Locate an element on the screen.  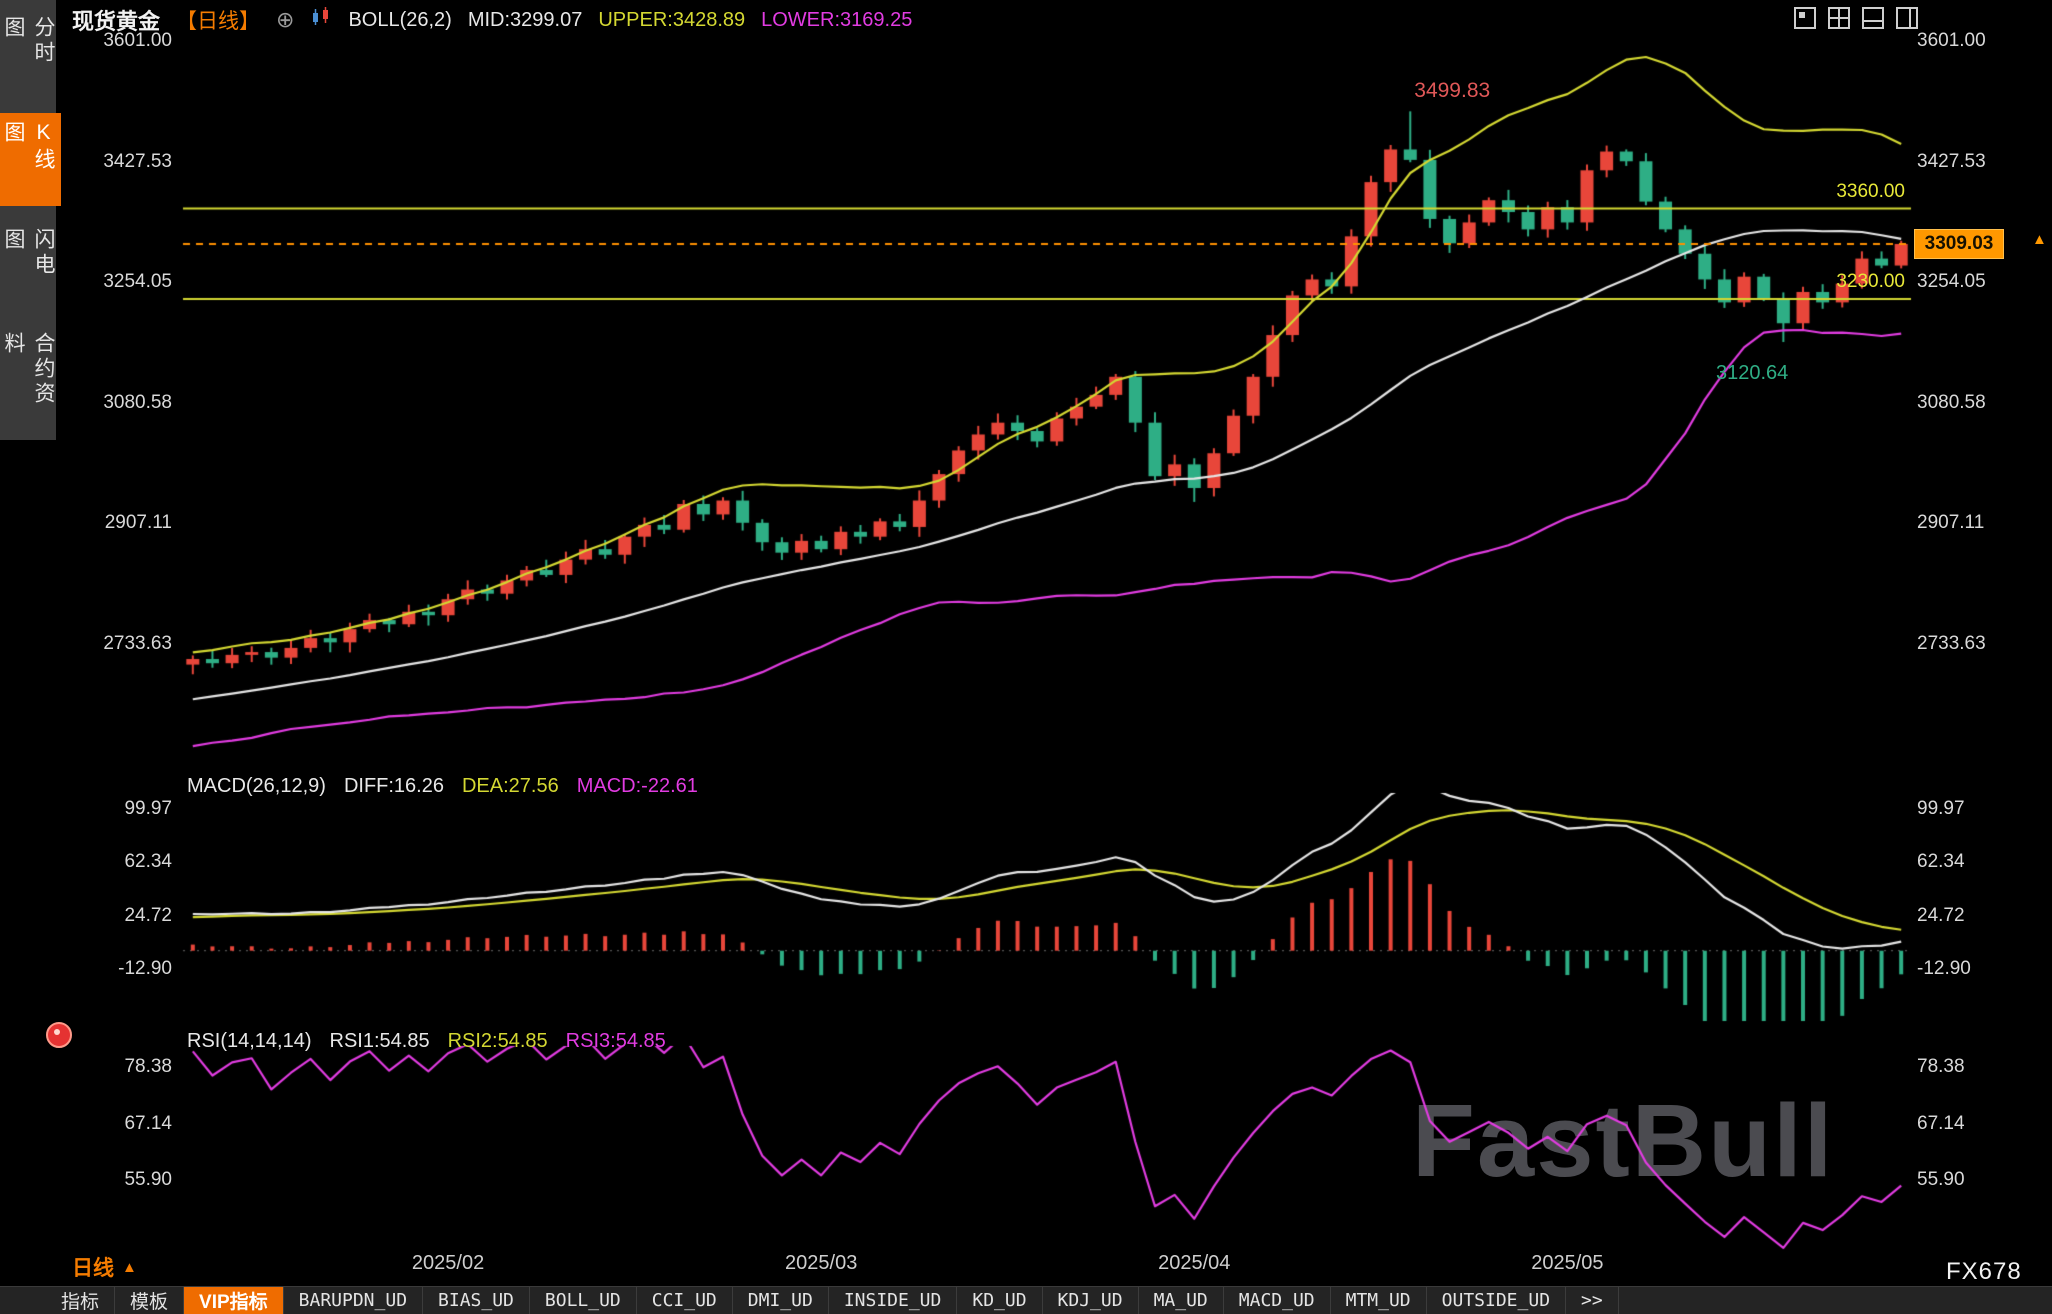
boll-upper-value: UPPER:3428.89 is located at coordinates (672, 19).